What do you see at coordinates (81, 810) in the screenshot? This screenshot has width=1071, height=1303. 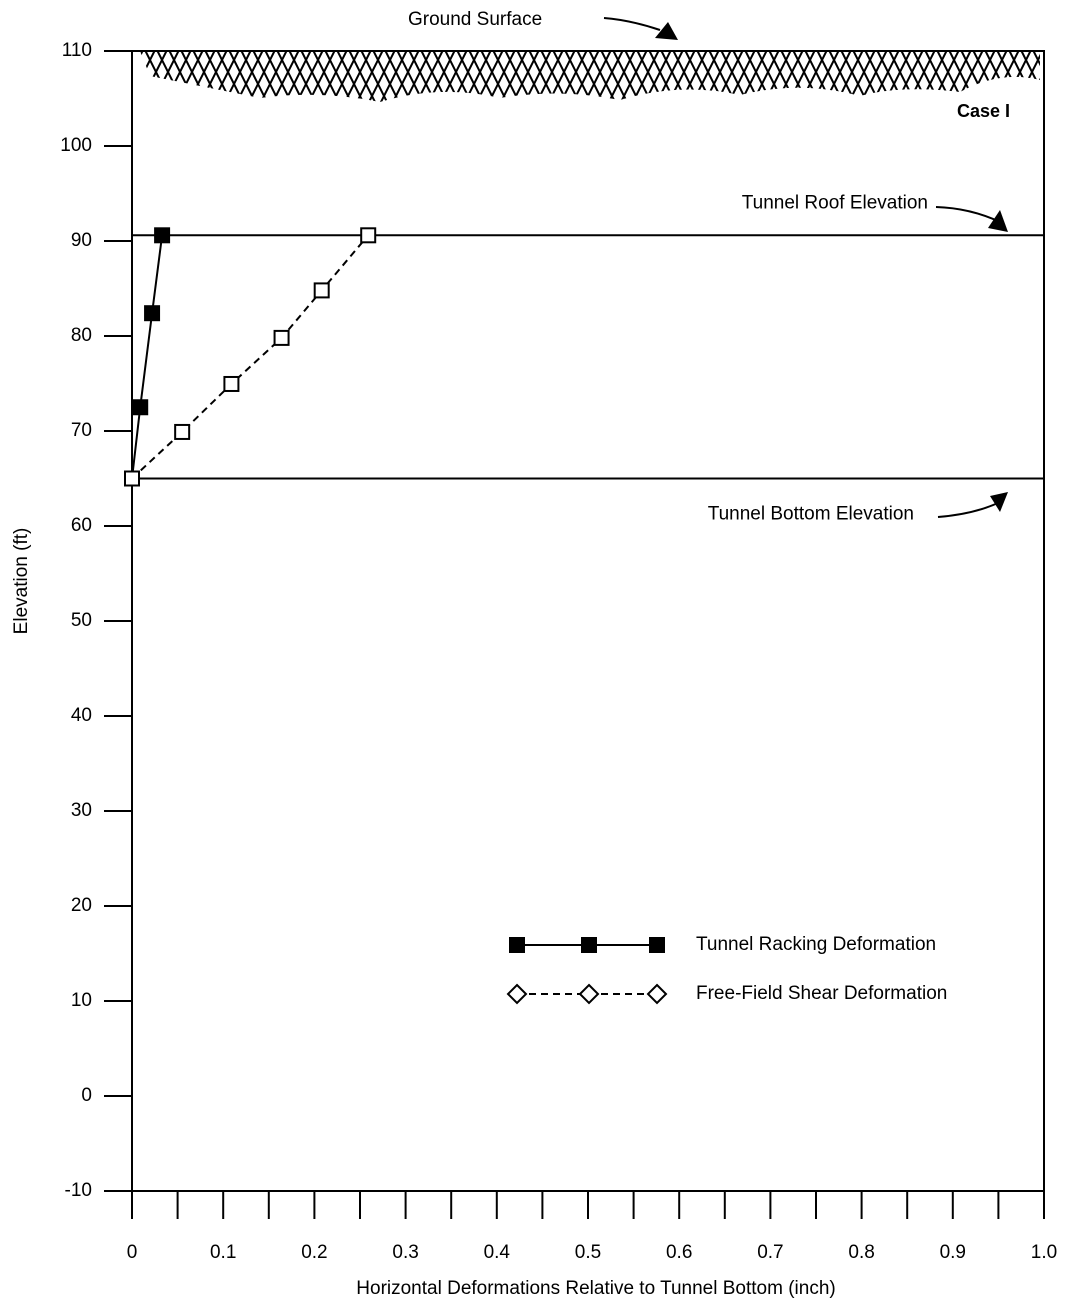 I see `y-tick-label: 30` at bounding box center [81, 810].